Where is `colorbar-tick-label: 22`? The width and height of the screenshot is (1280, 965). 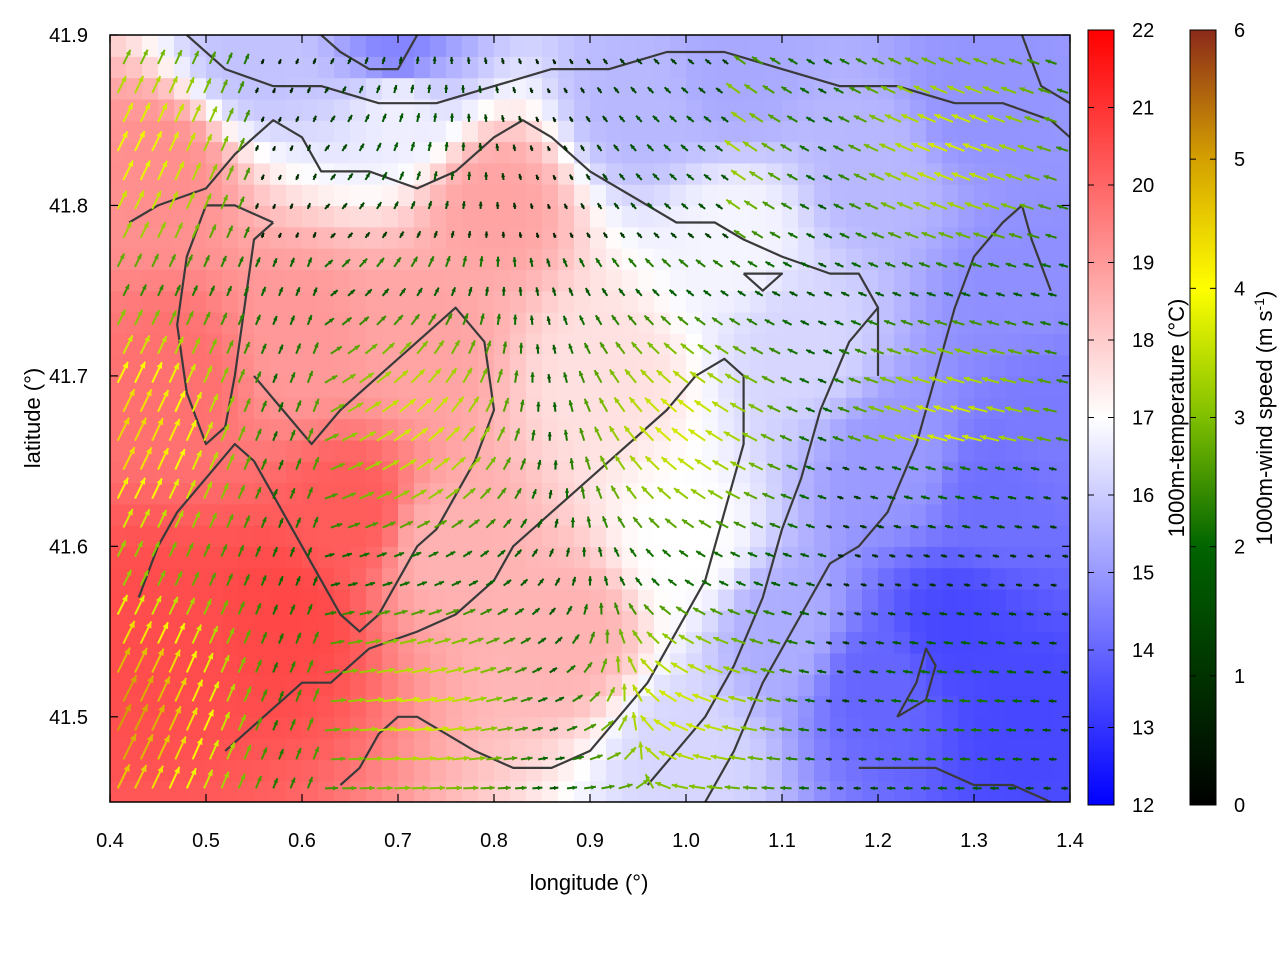
colorbar-tick-label: 22 is located at coordinates (1143, 31).